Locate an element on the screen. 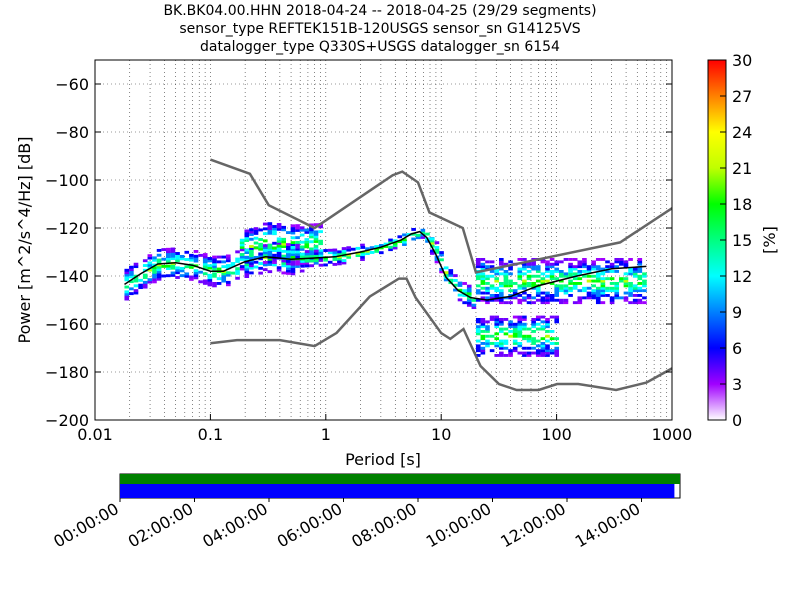  x-tick-label: 100 is located at coordinates (556, 434).